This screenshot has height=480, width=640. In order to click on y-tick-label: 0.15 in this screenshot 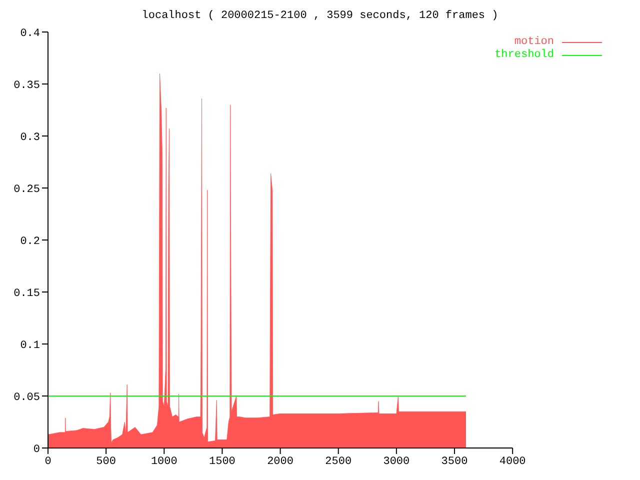, I will do `click(27, 294)`.